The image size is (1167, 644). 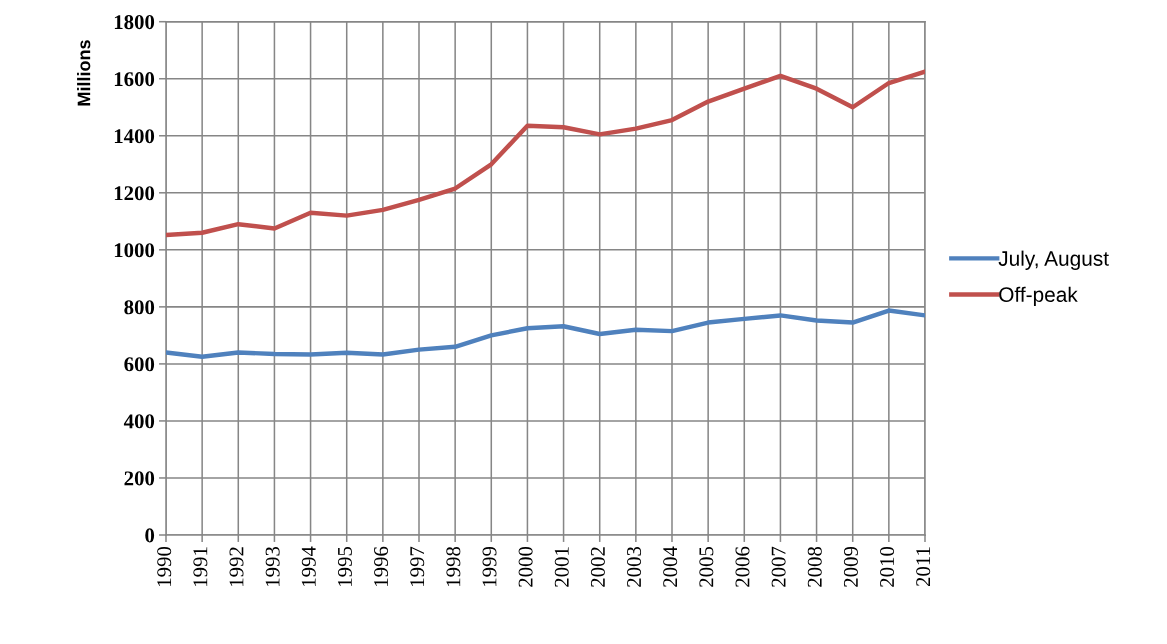 What do you see at coordinates (417, 566) in the screenshot?
I see `x-tick-label: 1997` at bounding box center [417, 566].